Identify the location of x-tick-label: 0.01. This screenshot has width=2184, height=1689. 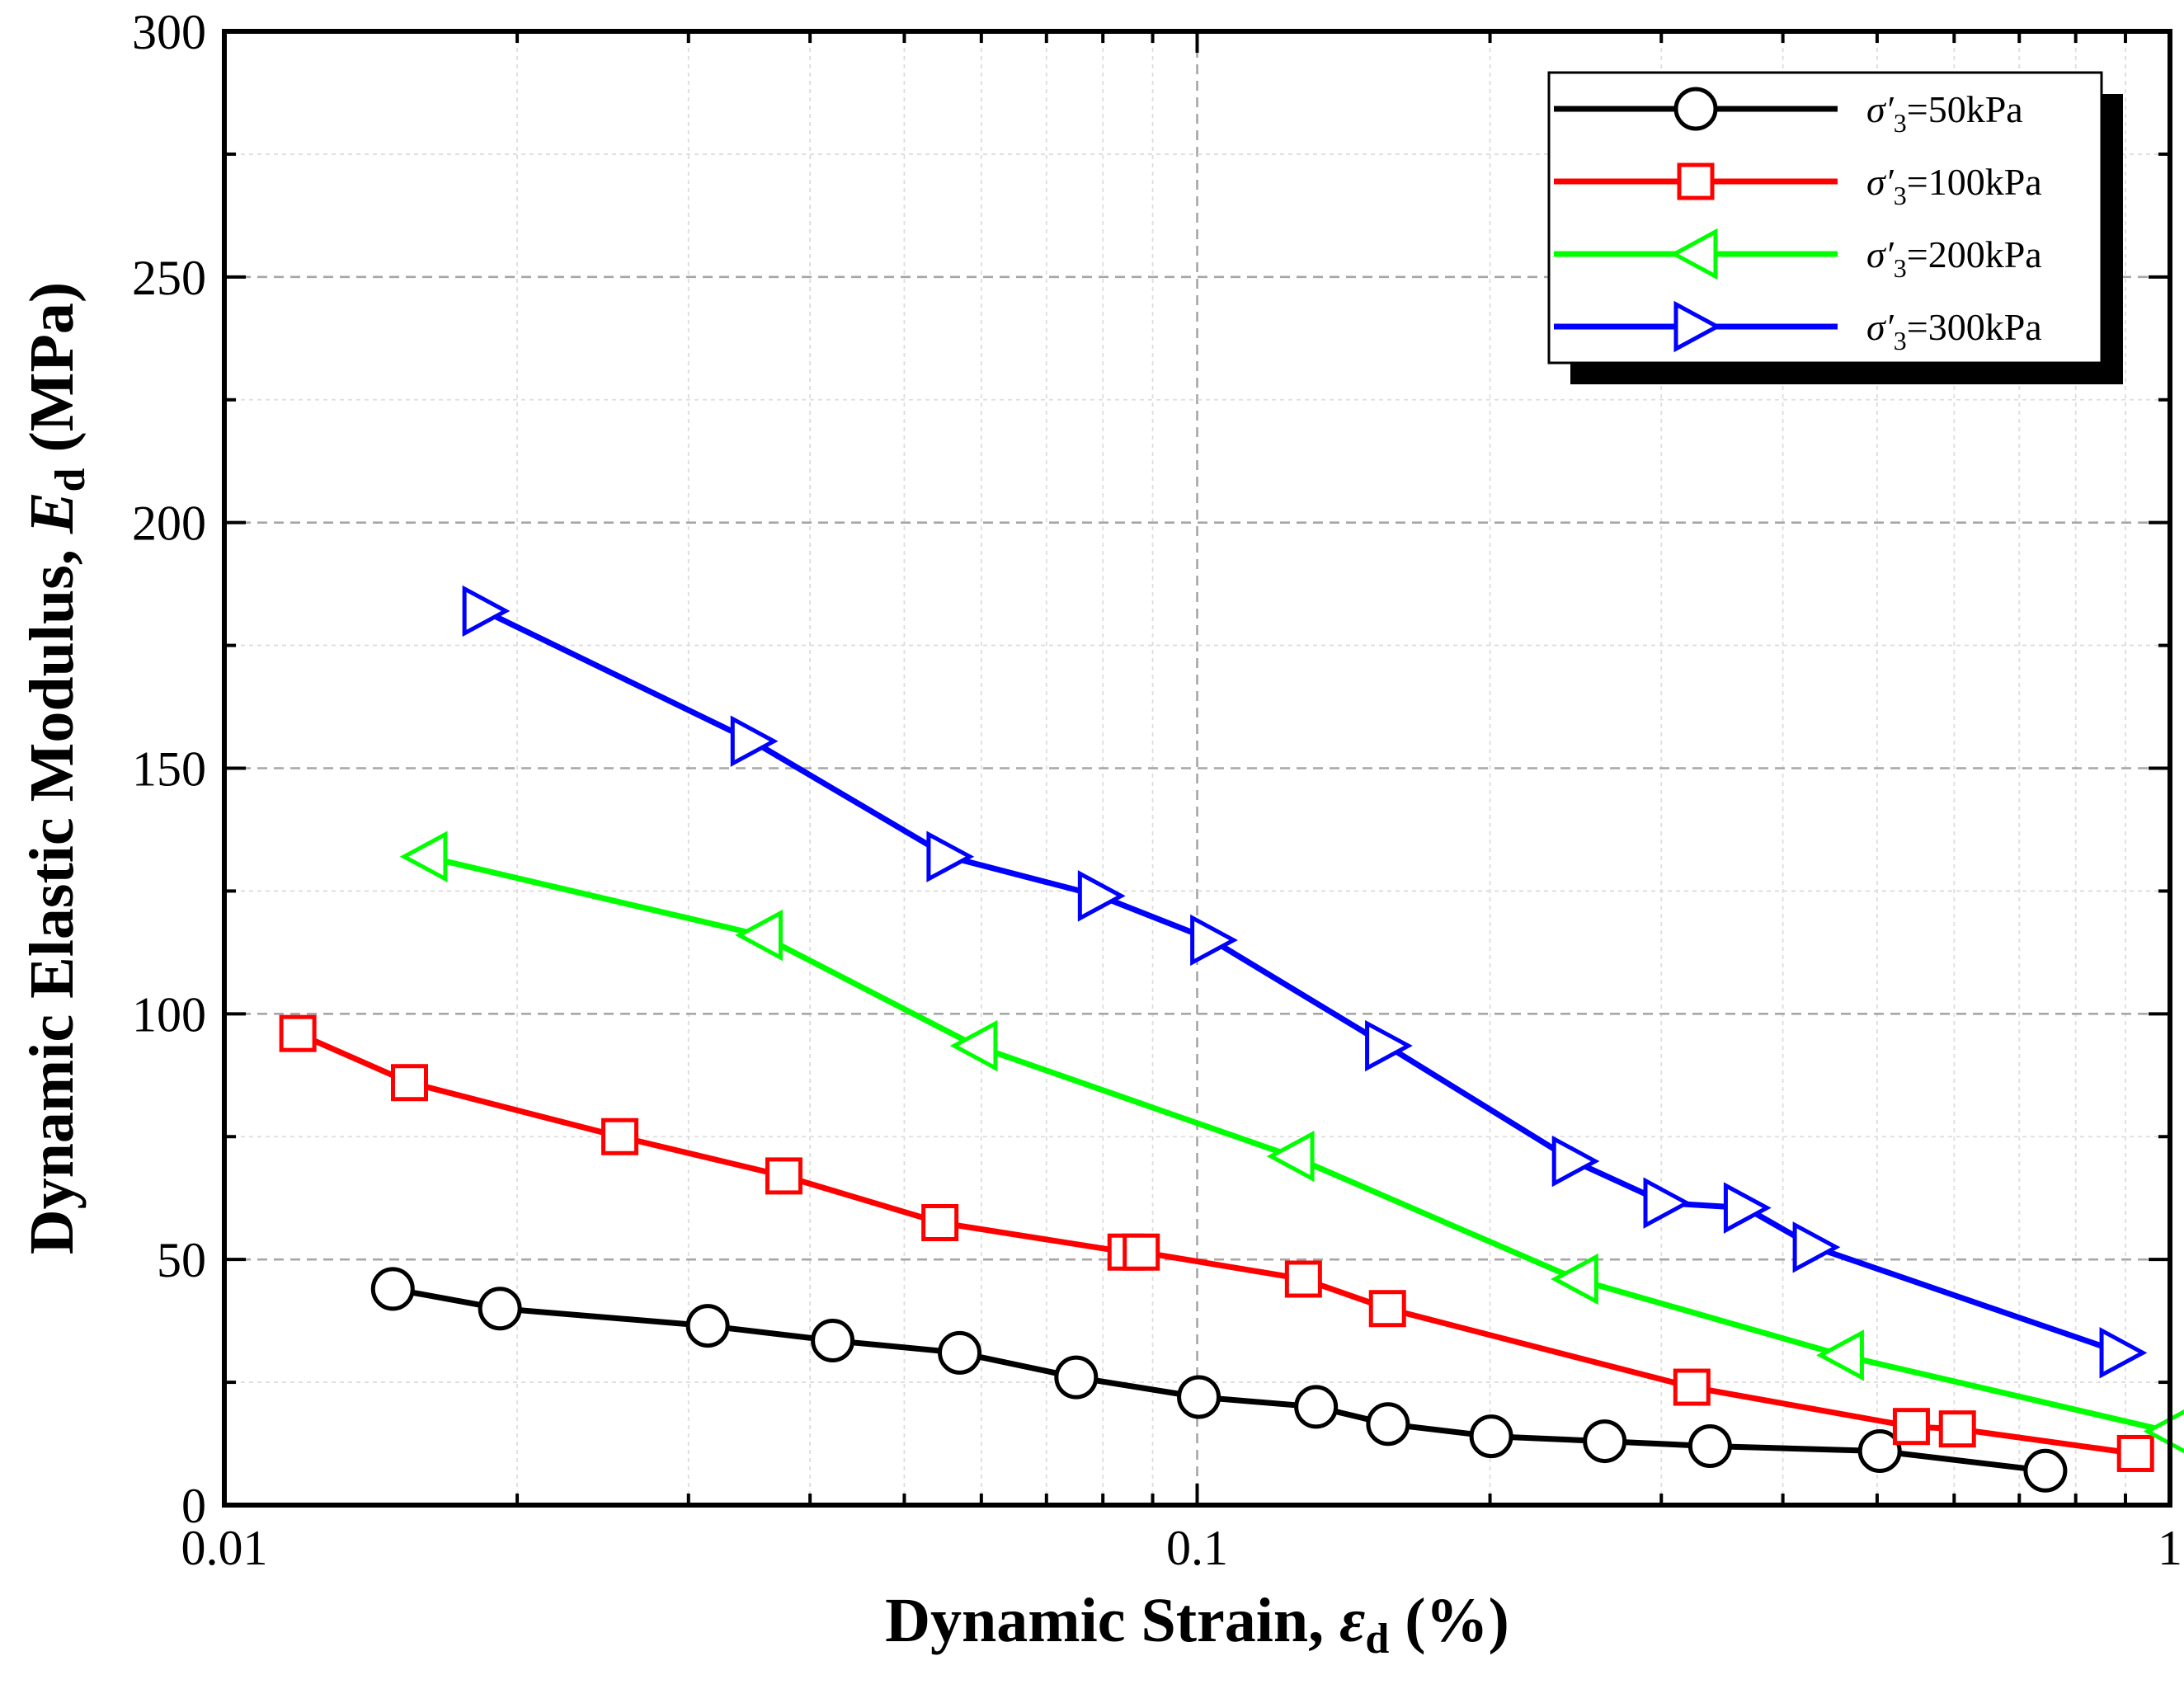
(224, 1548).